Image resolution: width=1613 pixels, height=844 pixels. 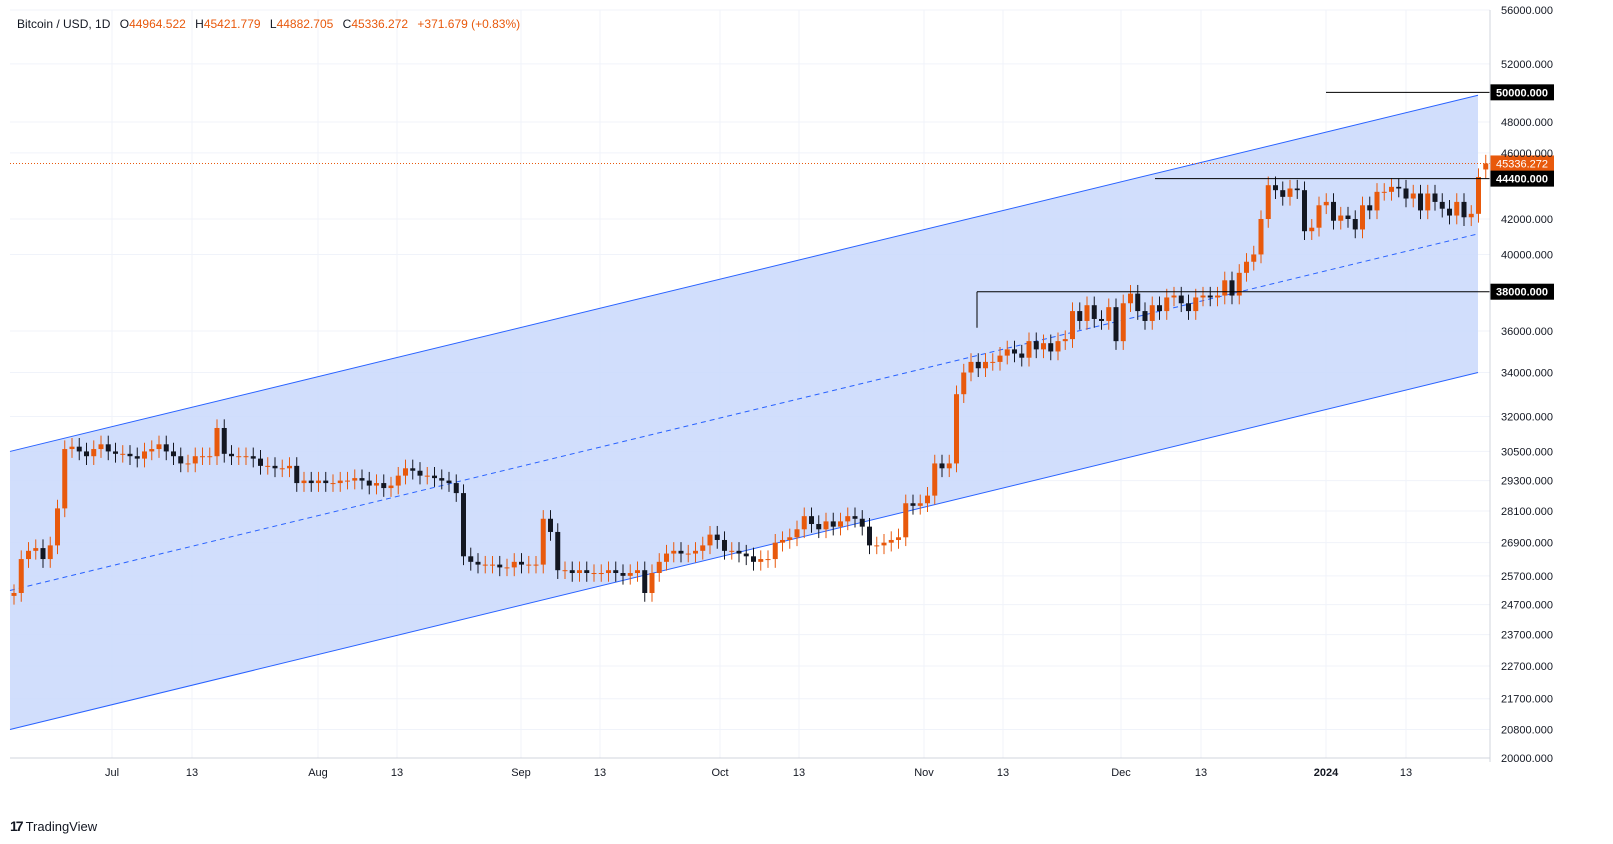 I want to click on low-value: 44882.705, so click(x=305, y=24).